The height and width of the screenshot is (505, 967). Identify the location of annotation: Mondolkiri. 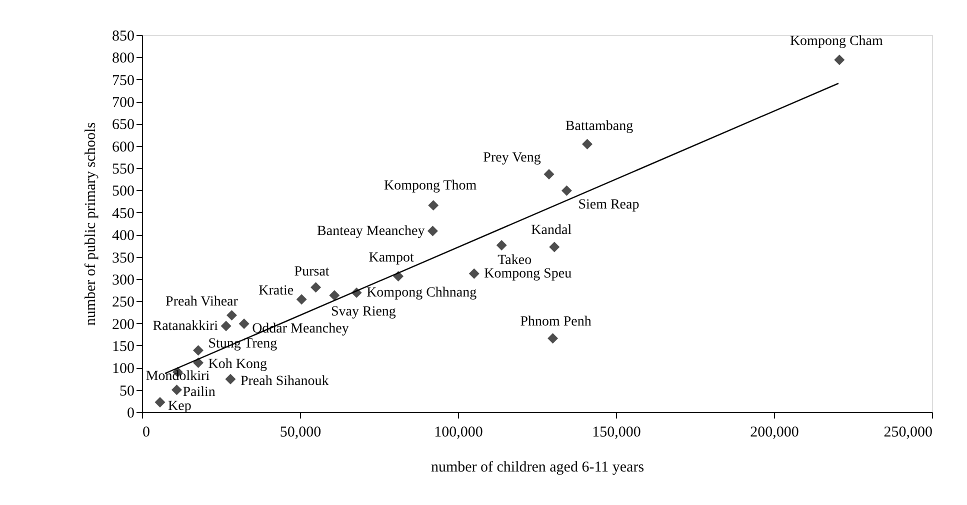
(178, 376).